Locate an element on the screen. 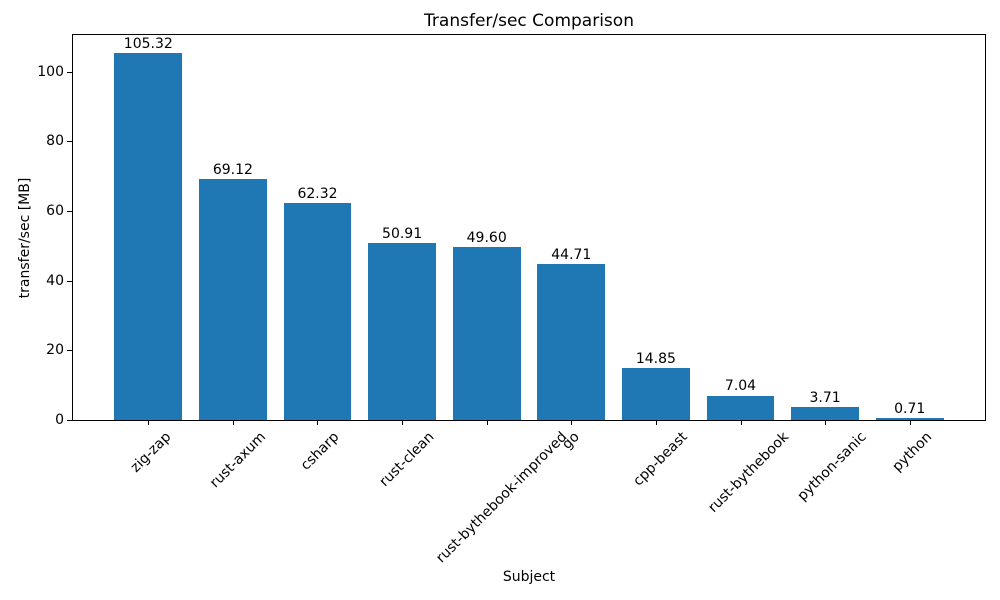 This screenshot has width=1000, height=600. x-tick-label: rust-clean is located at coordinates (407, 459).